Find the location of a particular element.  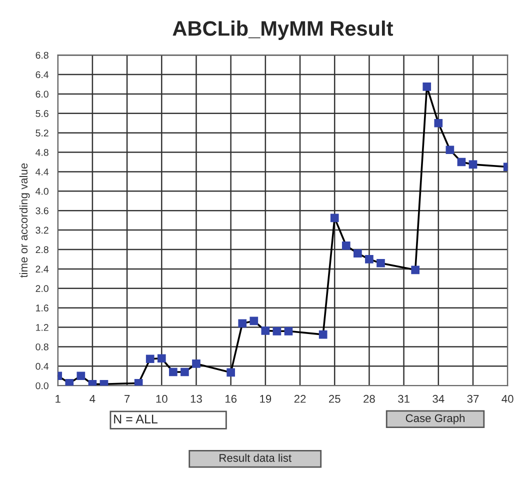

x-tick-label: 37 is located at coordinates (473, 398).